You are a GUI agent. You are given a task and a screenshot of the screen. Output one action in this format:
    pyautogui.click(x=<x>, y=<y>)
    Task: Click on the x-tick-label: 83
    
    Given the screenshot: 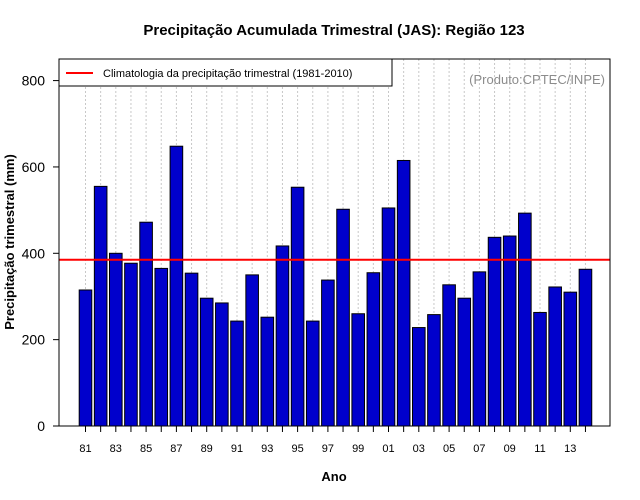 What is the action you would take?
    pyautogui.click(x=116, y=449)
    